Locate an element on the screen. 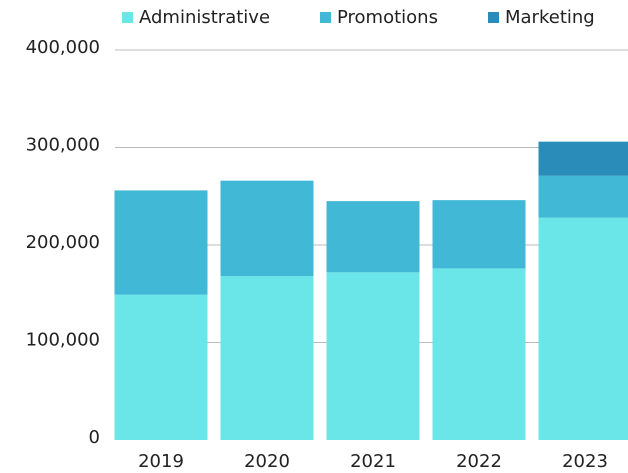  y-tick-label: 0 is located at coordinates (94, 437).